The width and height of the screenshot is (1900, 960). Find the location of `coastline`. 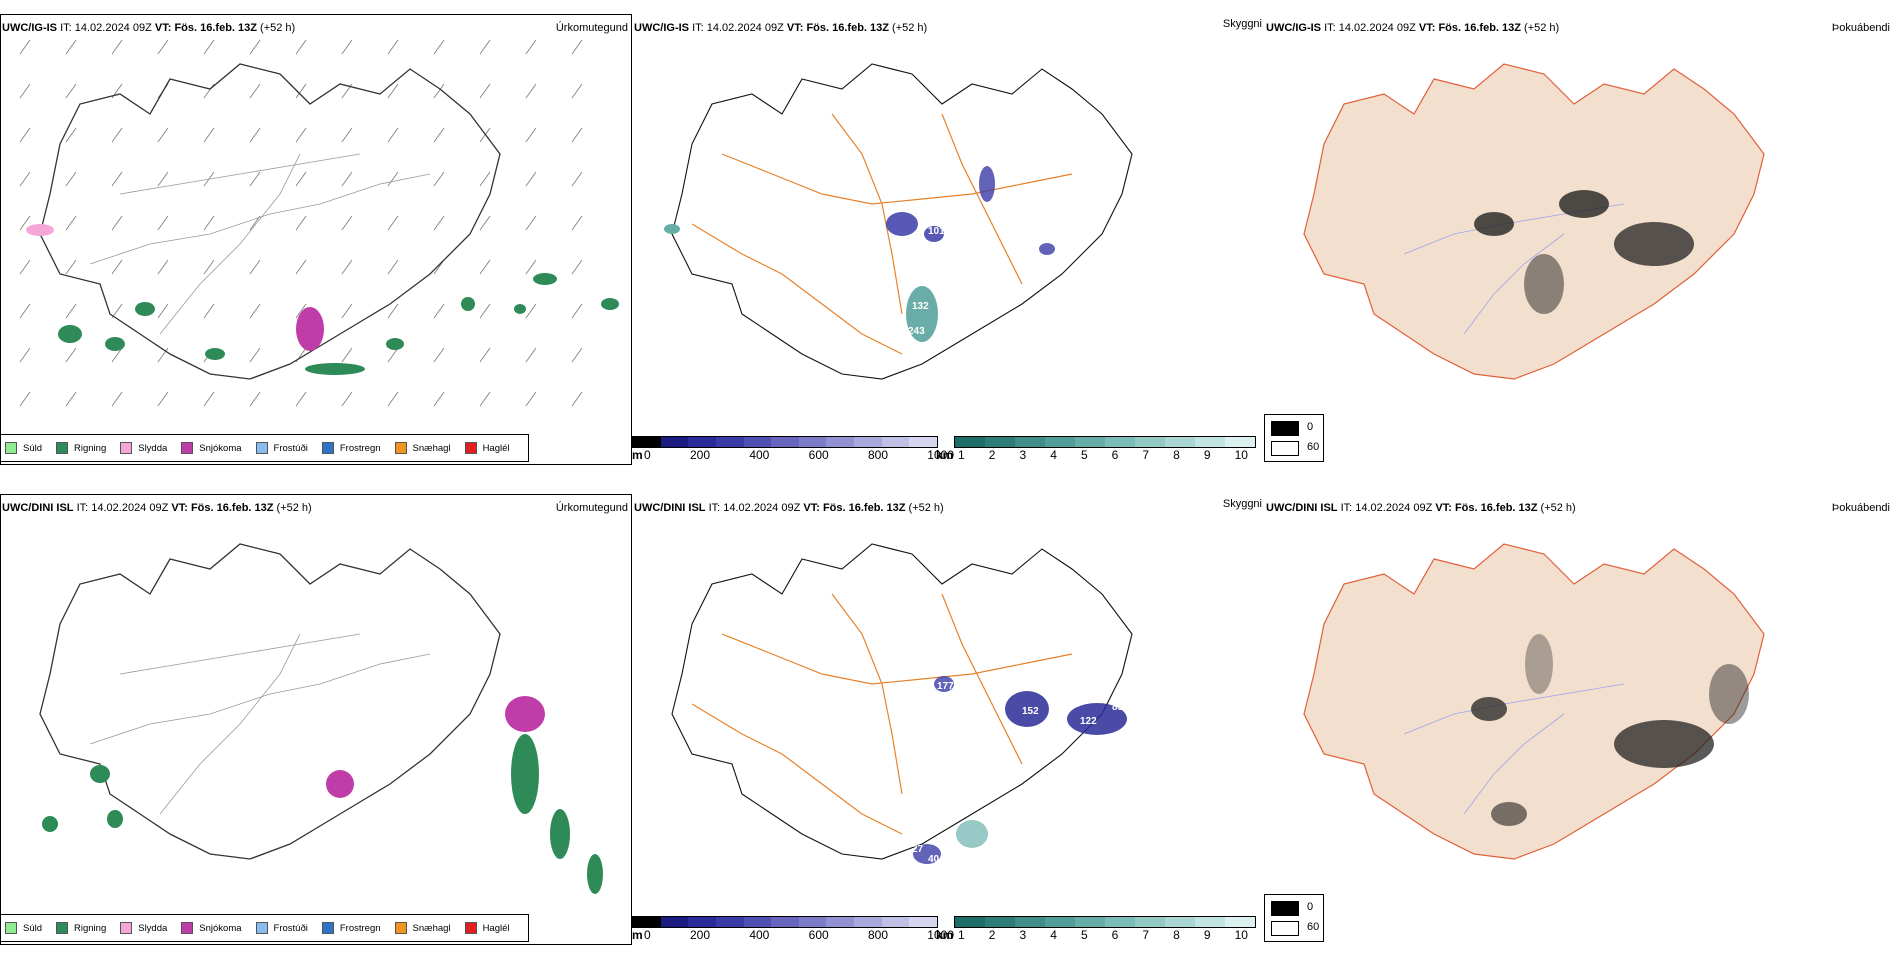

coastline is located at coordinates (270, 701).